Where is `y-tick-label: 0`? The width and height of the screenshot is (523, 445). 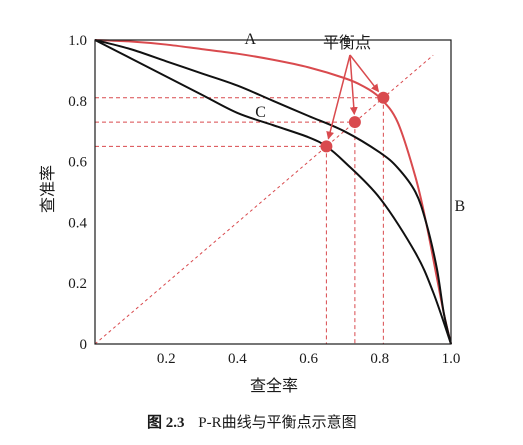 y-tick-label: 0 is located at coordinates (84, 345).